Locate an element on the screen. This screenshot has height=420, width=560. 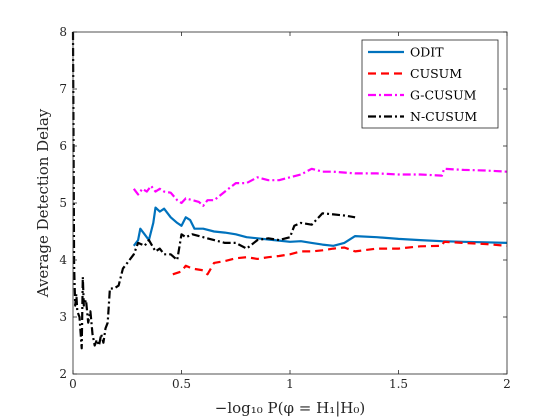
x-tick-label: 1.5 is located at coordinates (398, 384).